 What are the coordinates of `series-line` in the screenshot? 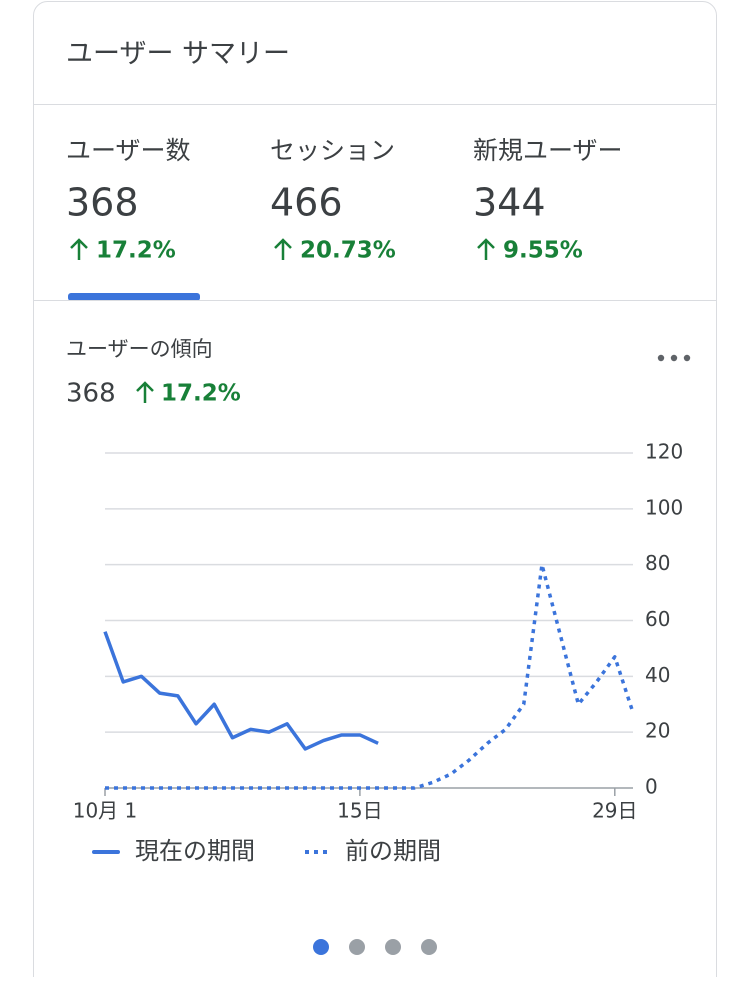 It's located at (241, 691).